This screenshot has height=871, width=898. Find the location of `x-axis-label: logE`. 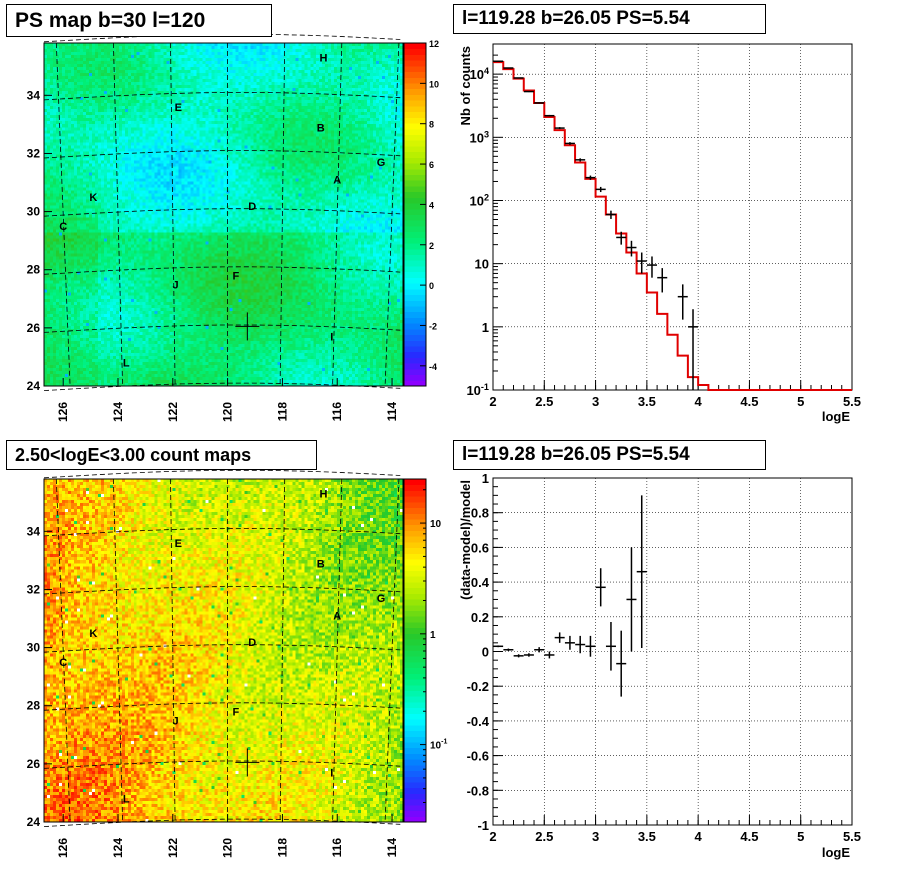

x-axis-label: logE is located at coordinates (836, 416).